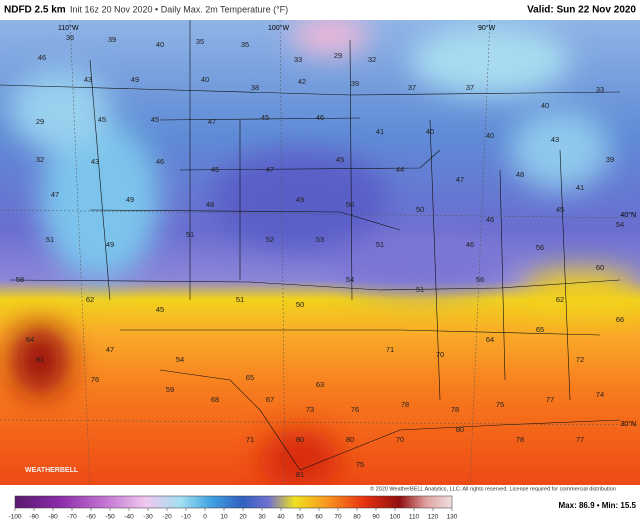 This screenshot has height=531, width=640. What do you see at coordinates (600, 89) in the screenshot?
I see `temperature-label: 33` at bounding box center [600, 89].